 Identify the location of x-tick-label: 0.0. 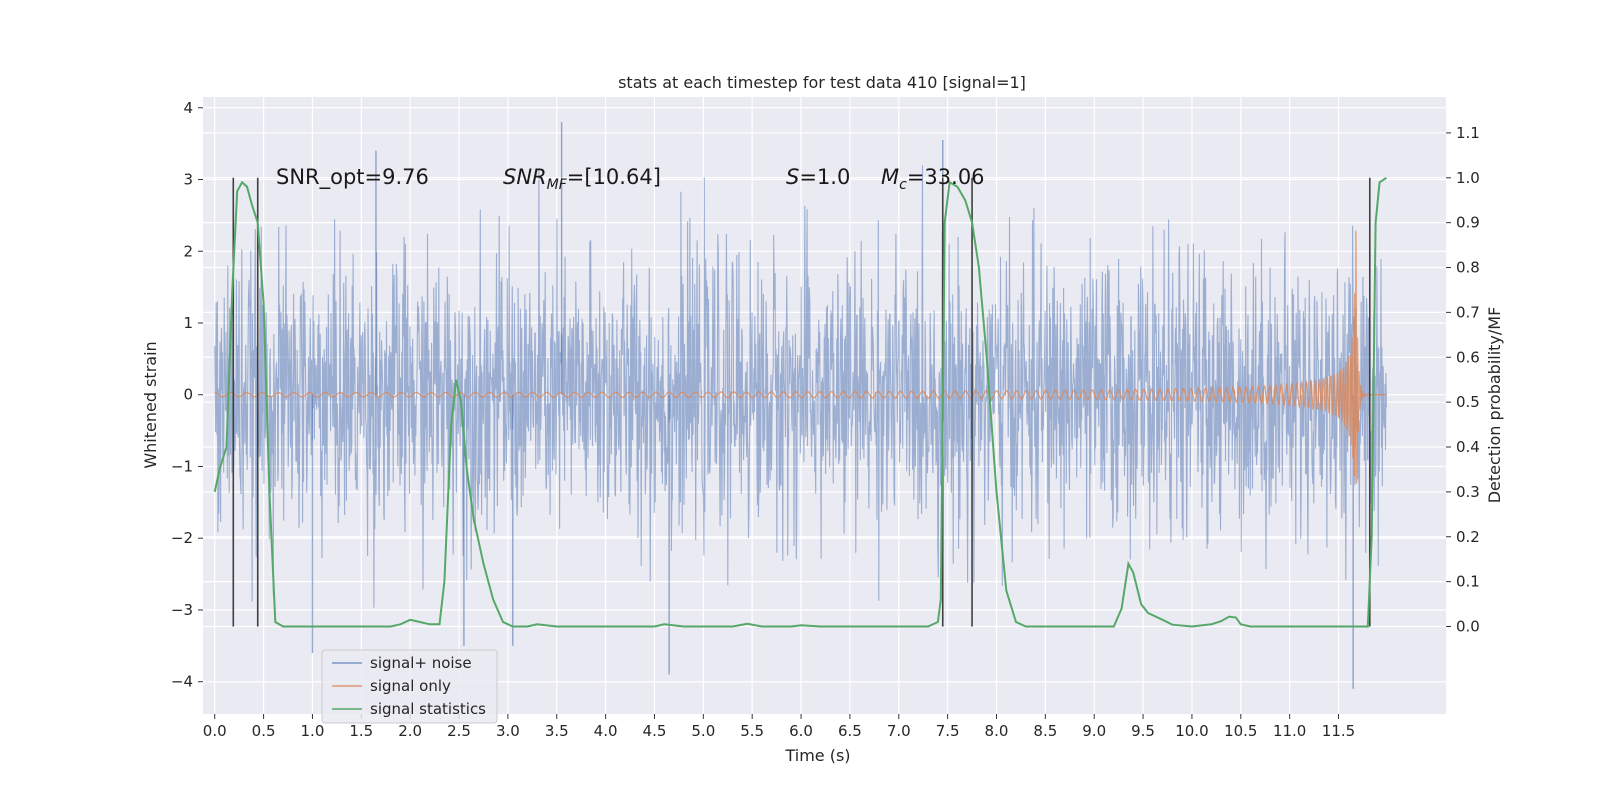
(215, 731).